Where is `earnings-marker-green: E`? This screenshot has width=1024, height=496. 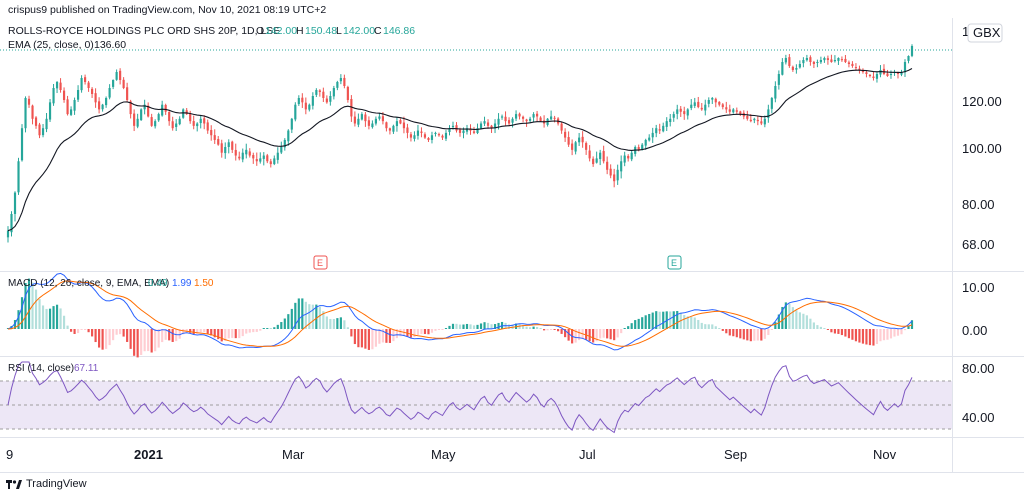 earnings-marker-green: E is located at coordinates (674, 262).